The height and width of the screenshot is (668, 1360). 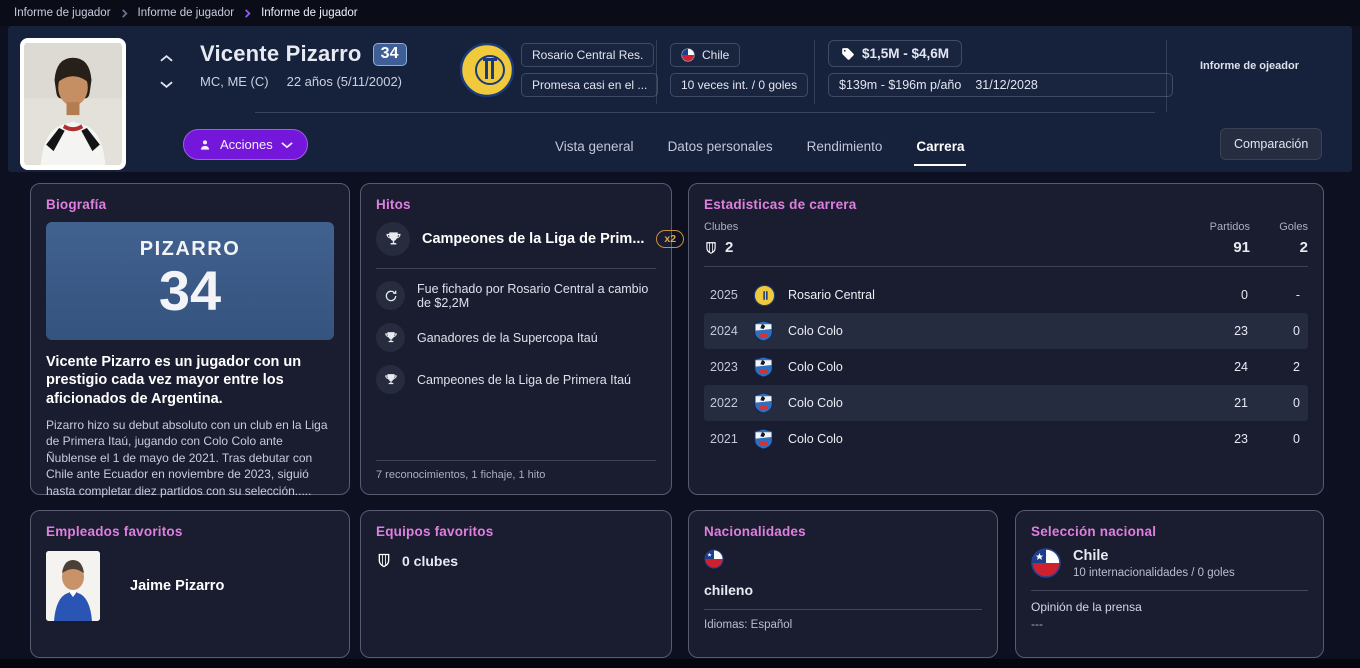 I want to click on club-name: Rosario Central Res., so click(x=588, y=55).